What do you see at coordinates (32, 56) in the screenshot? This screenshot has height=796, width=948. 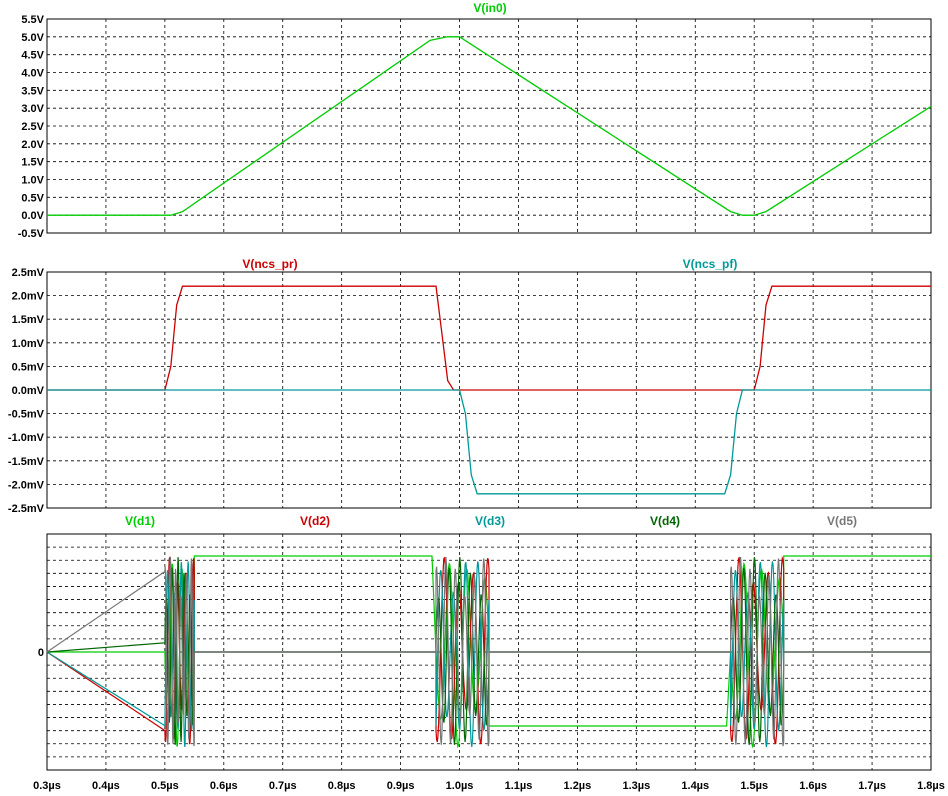 I see `y-tick-label: 4.5V` at bounding box center [32, 56].